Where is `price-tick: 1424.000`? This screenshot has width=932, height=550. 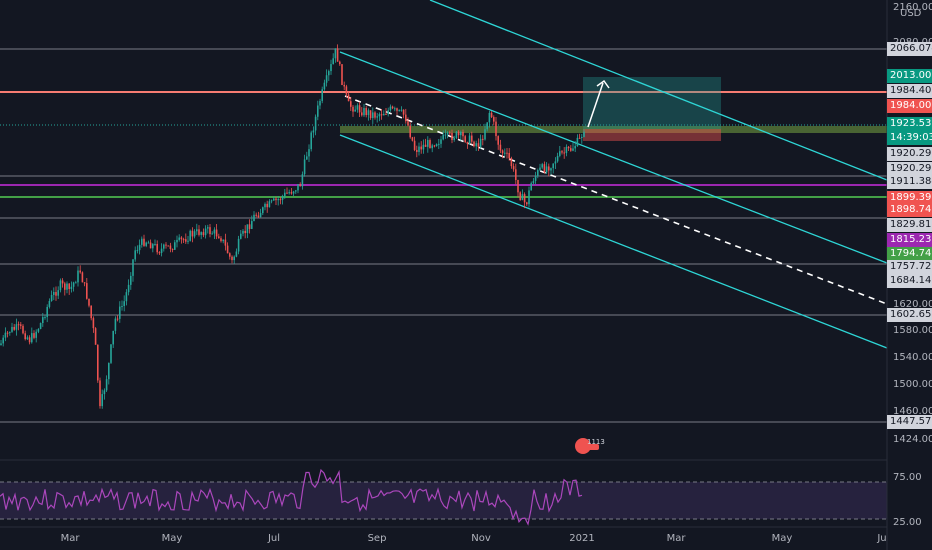
price-tick: 1424.000 is located at coordinates (912, 439).